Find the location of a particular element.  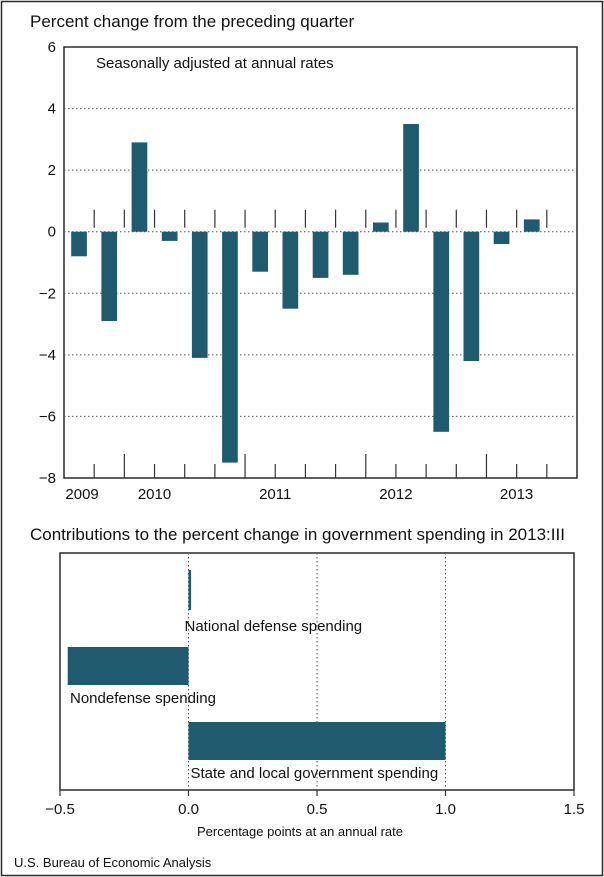

year-label: 2013 is located at coordinates (516, 494).